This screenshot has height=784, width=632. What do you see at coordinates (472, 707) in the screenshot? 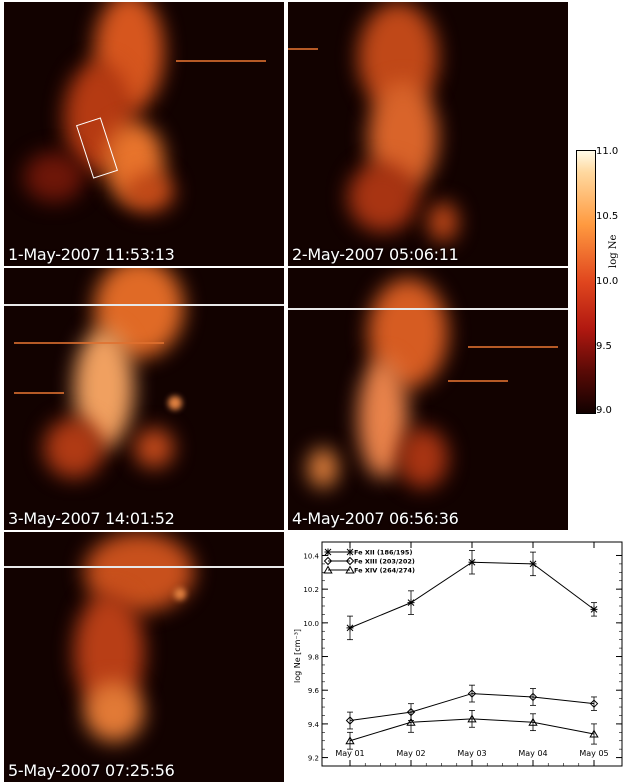
I see `series-diamond` at bounding box center [472, 707].